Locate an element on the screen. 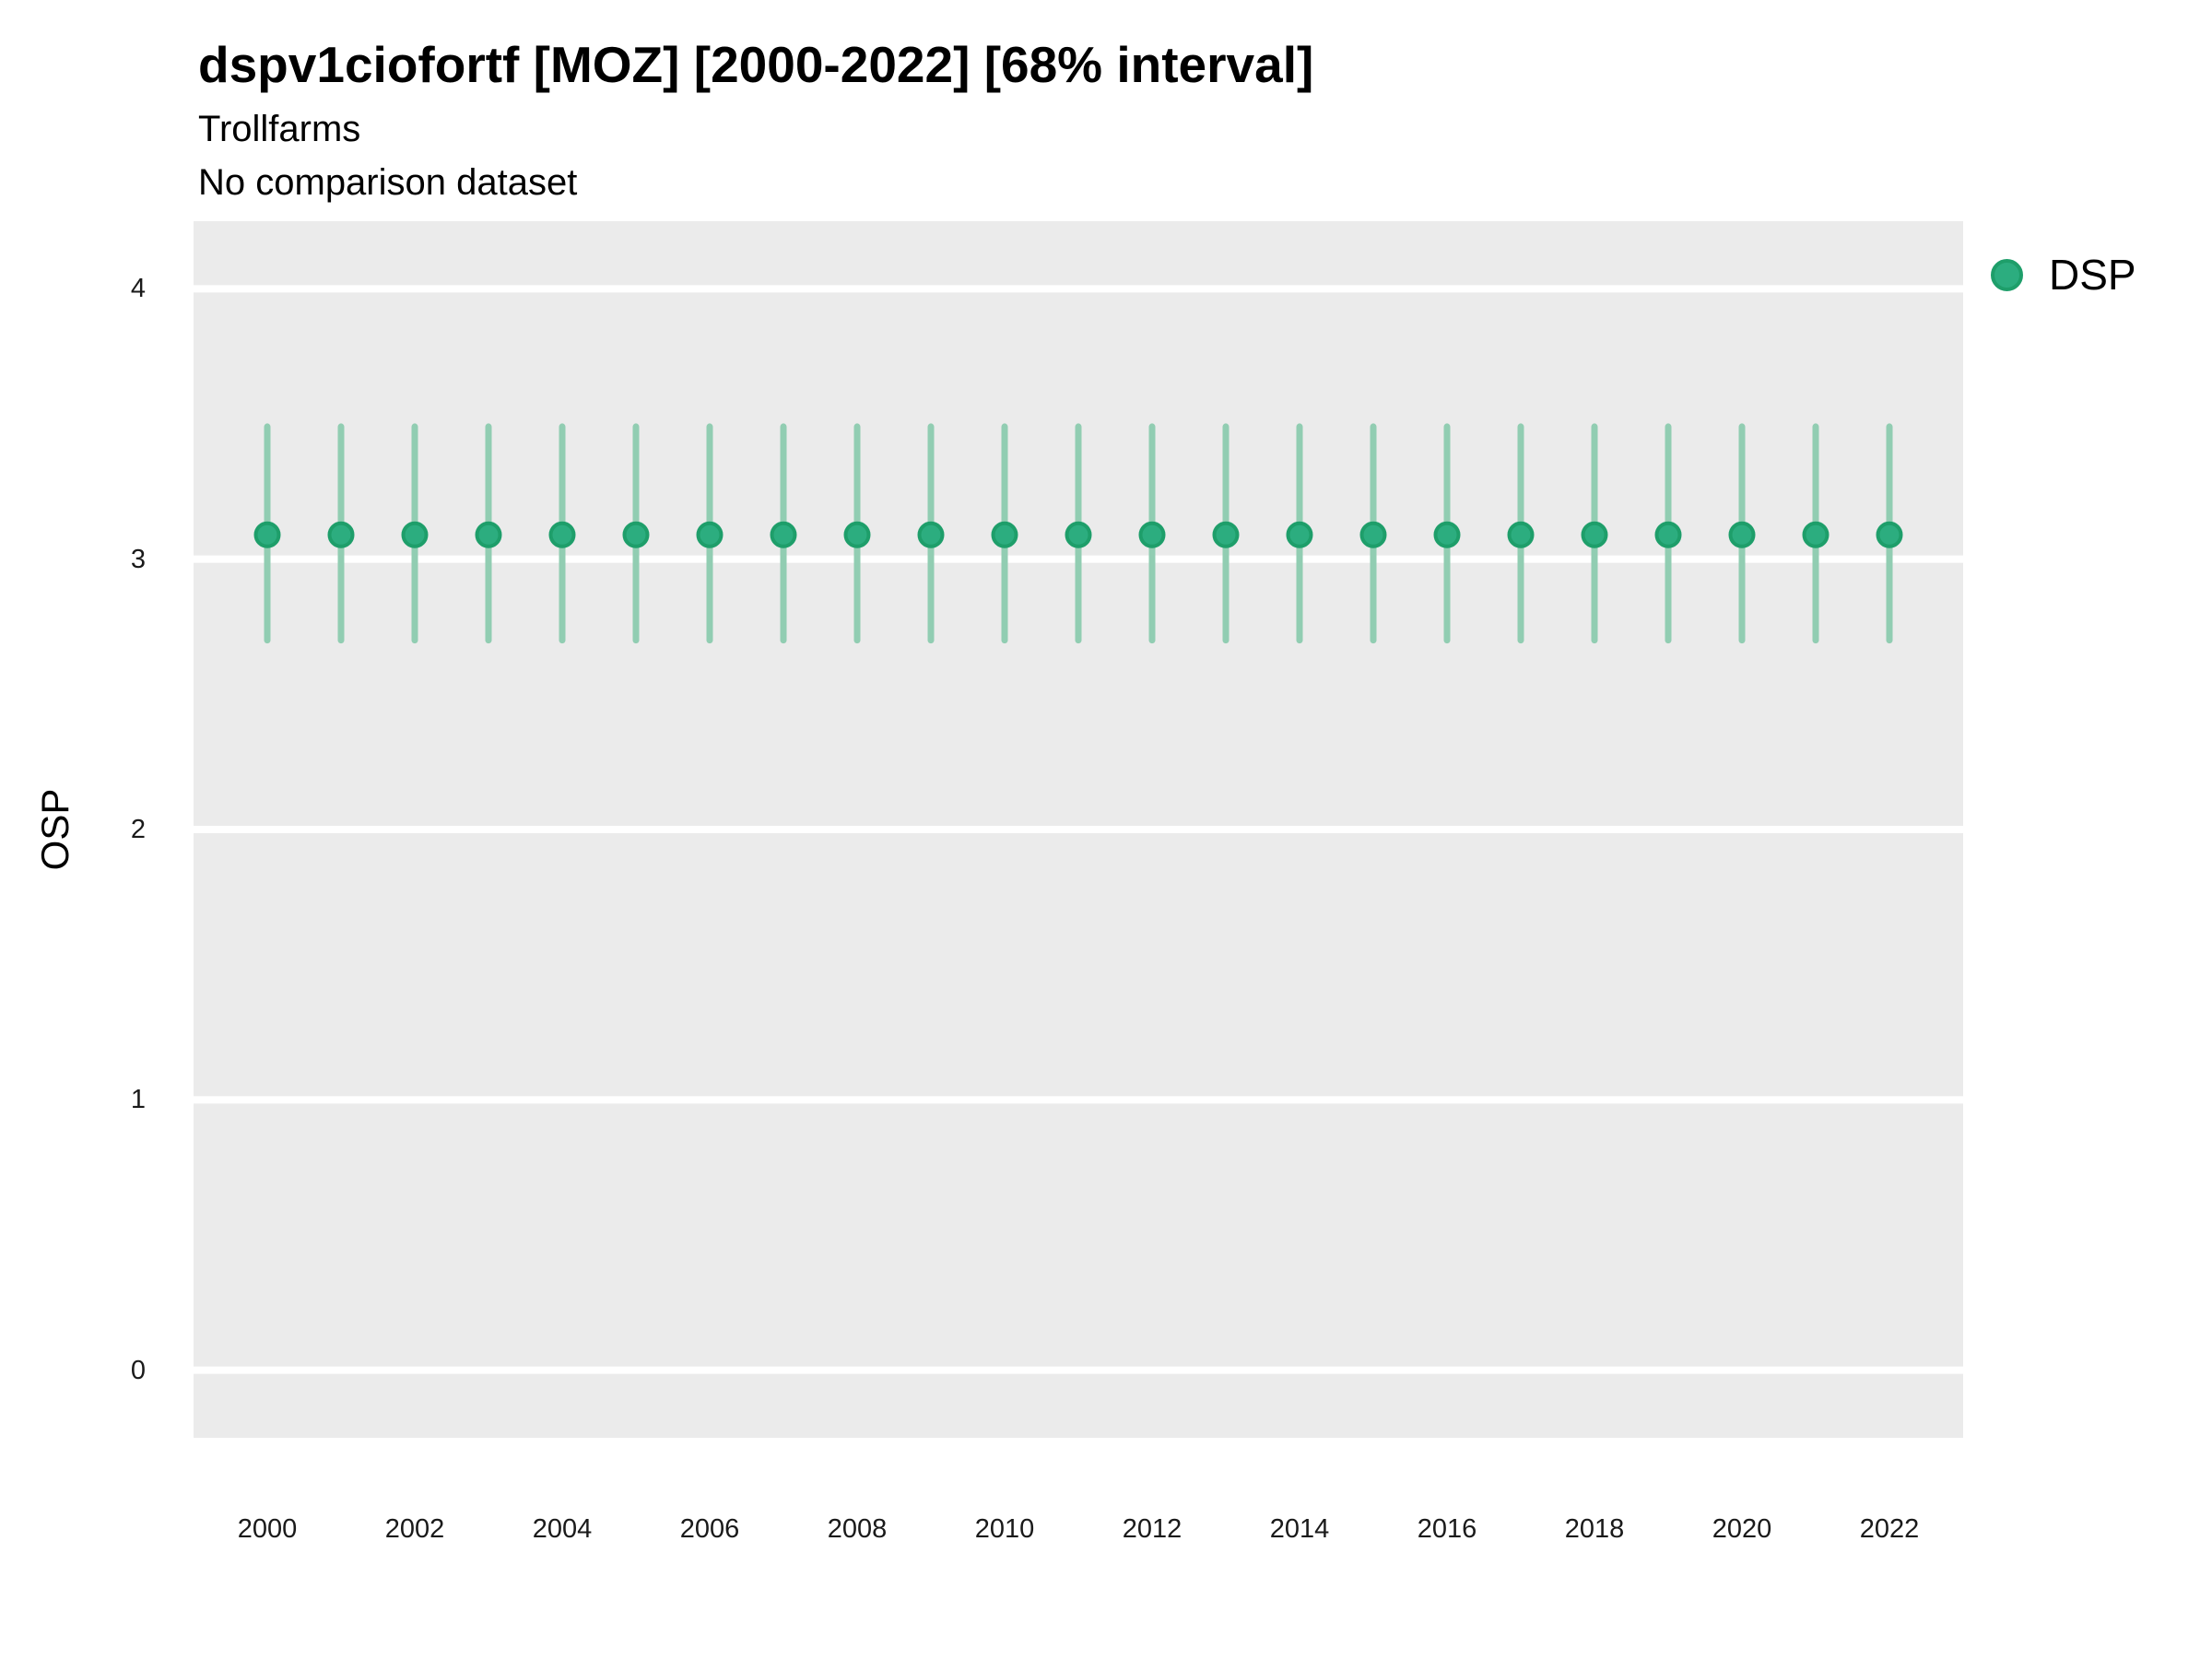 The height and width of the screenshot is (1659, 2212). data-point-2012 is located at coordinates (1152, 534).